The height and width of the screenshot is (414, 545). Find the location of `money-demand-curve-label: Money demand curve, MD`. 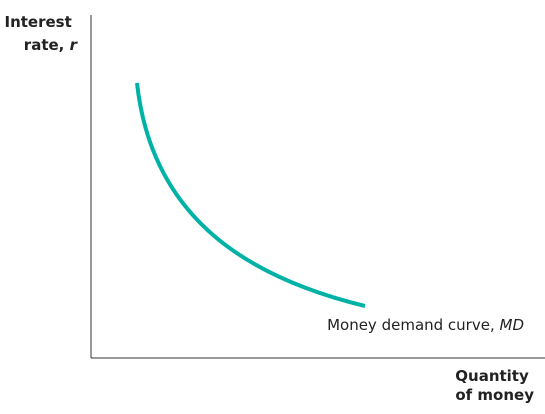

money-demand-curve-label: Money demand curve, MD is located at coordinates (425, 325).